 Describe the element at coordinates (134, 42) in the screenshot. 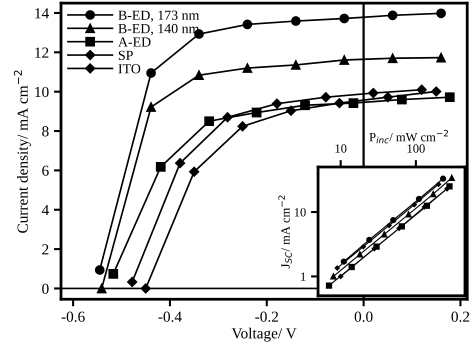

I see `legend-label: A-ED` at that location.